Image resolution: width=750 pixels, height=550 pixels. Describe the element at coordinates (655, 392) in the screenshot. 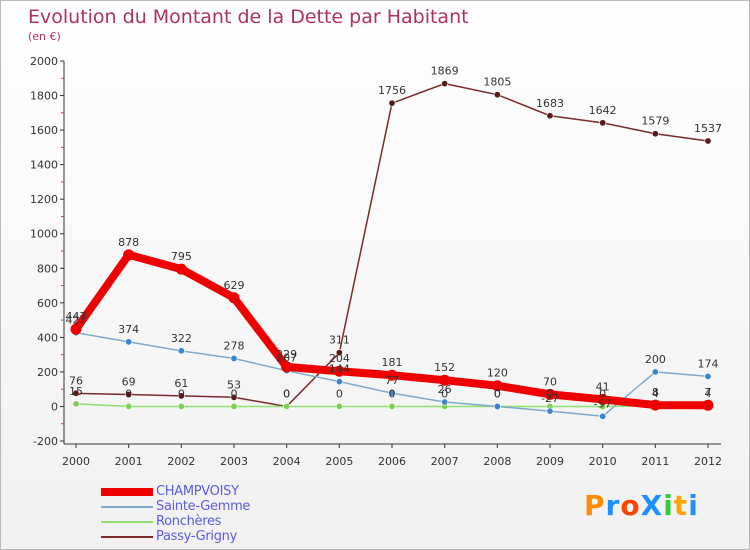

I see `data-label: 8` at that location.